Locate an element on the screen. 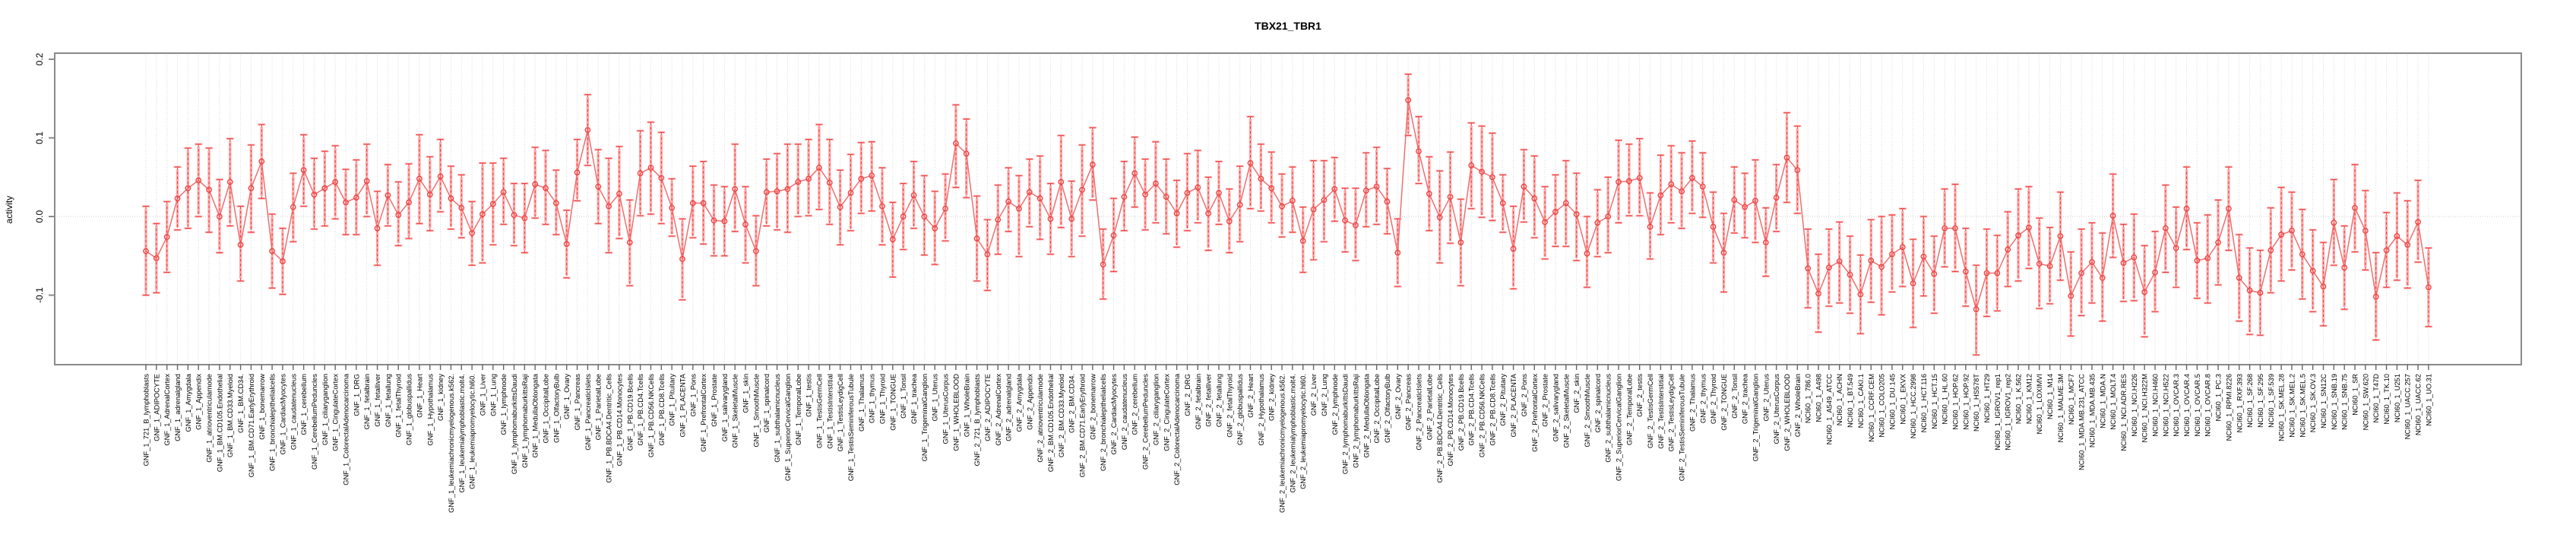 Image resolution: width=2576 pixels, height=547 pixels. x-tick-label: NCI60_1_IGROV1_rep2 is located at coordinates (2009, 412).